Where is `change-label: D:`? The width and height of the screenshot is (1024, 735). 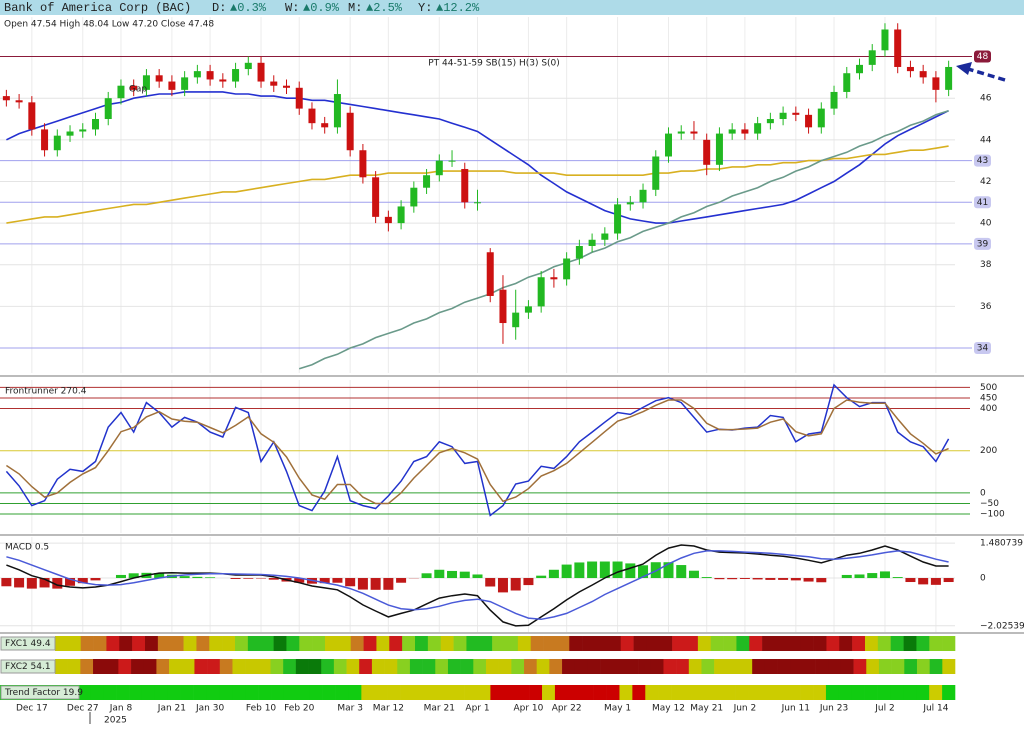 change-label: D: is located at coordinates (219, 8).